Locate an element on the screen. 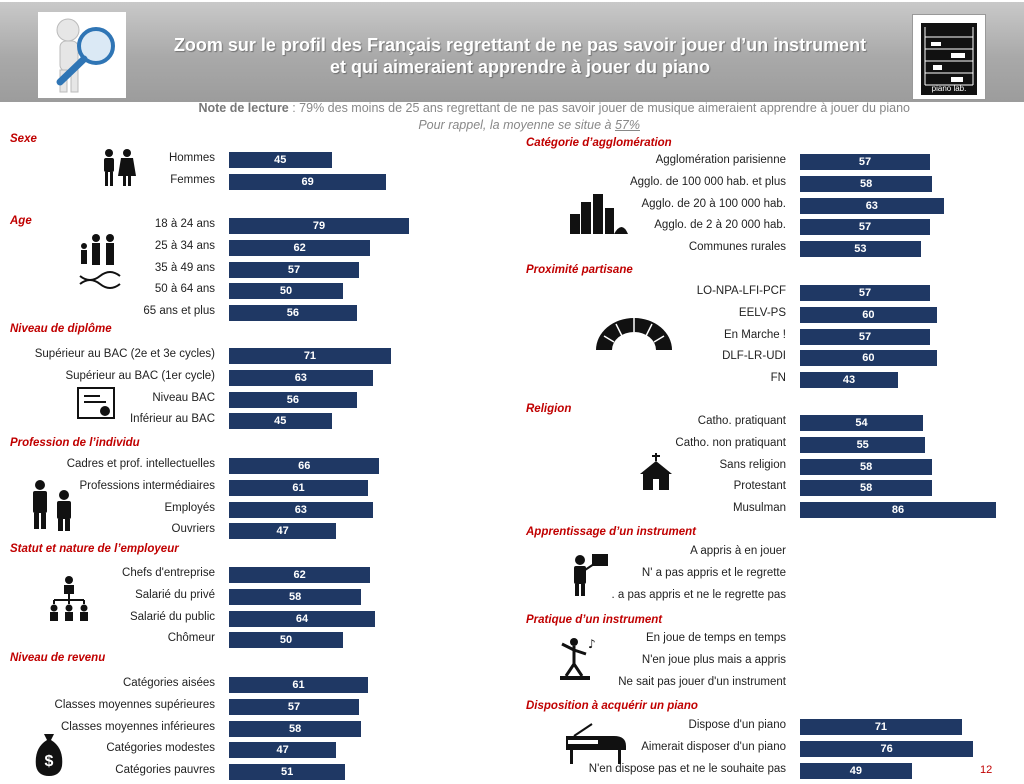 The image size is (1024, 784). bar: 47 is located at coordinates (283, 750).